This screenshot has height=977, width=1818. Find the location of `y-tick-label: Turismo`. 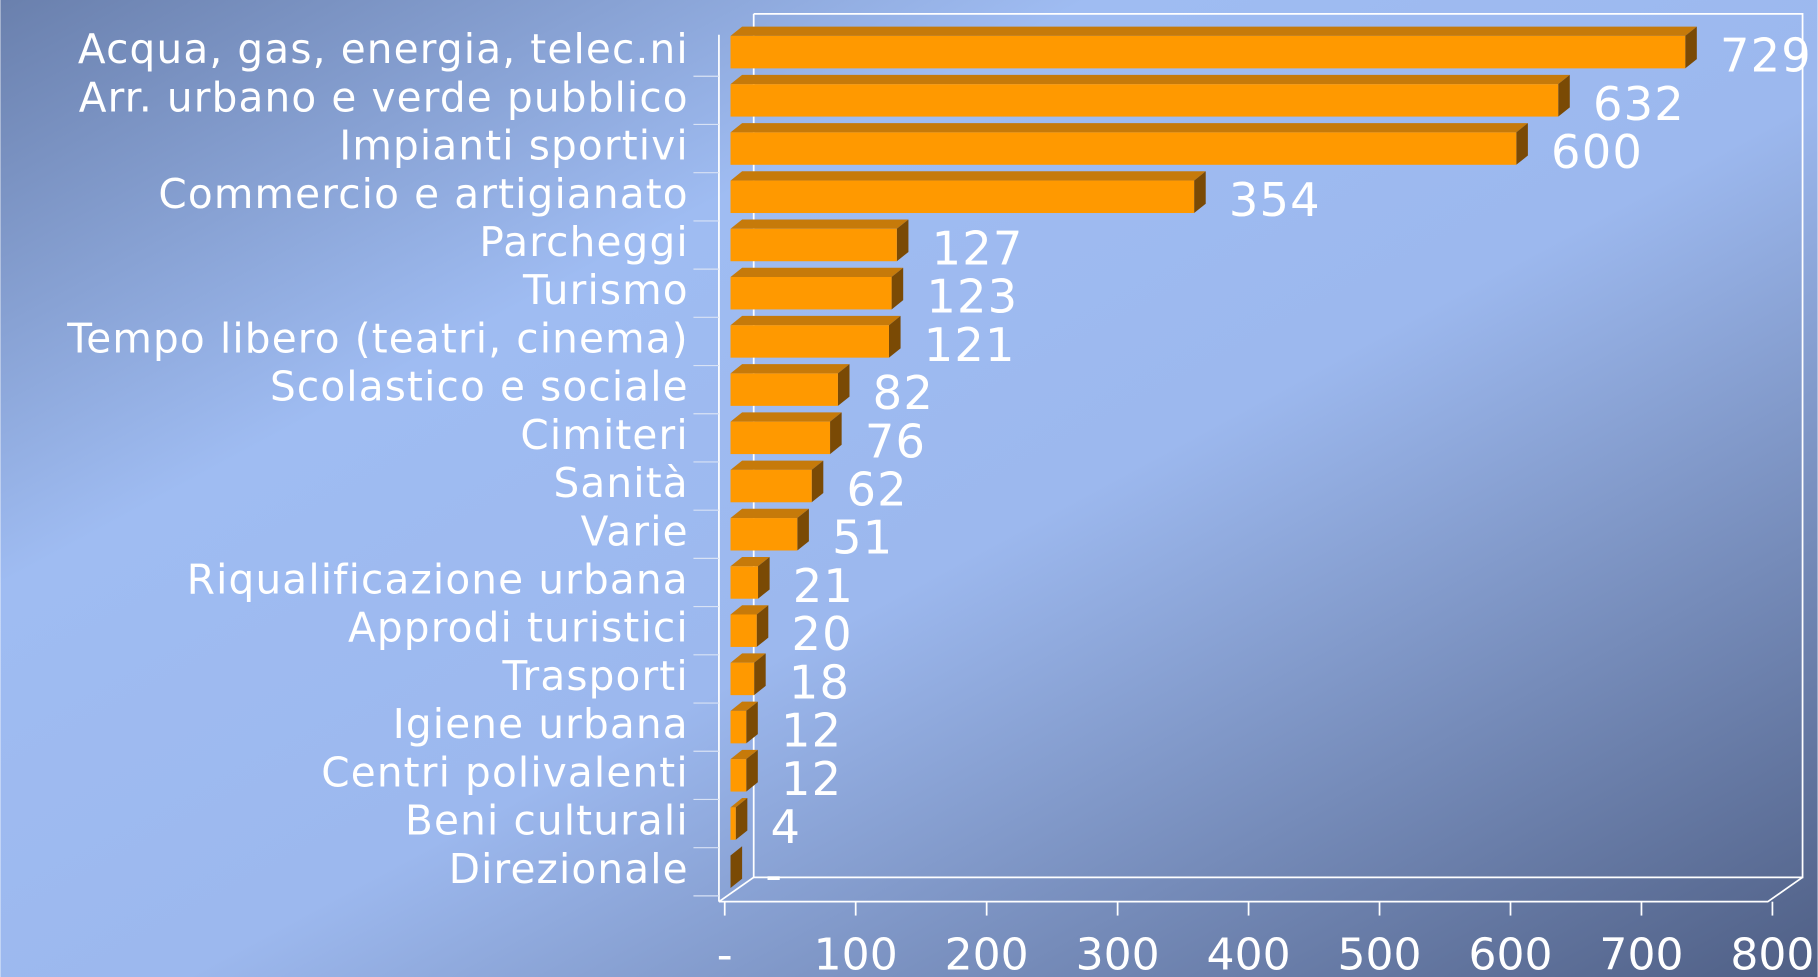

y-tick-label: Turismo is located at coordinates (605, 290).